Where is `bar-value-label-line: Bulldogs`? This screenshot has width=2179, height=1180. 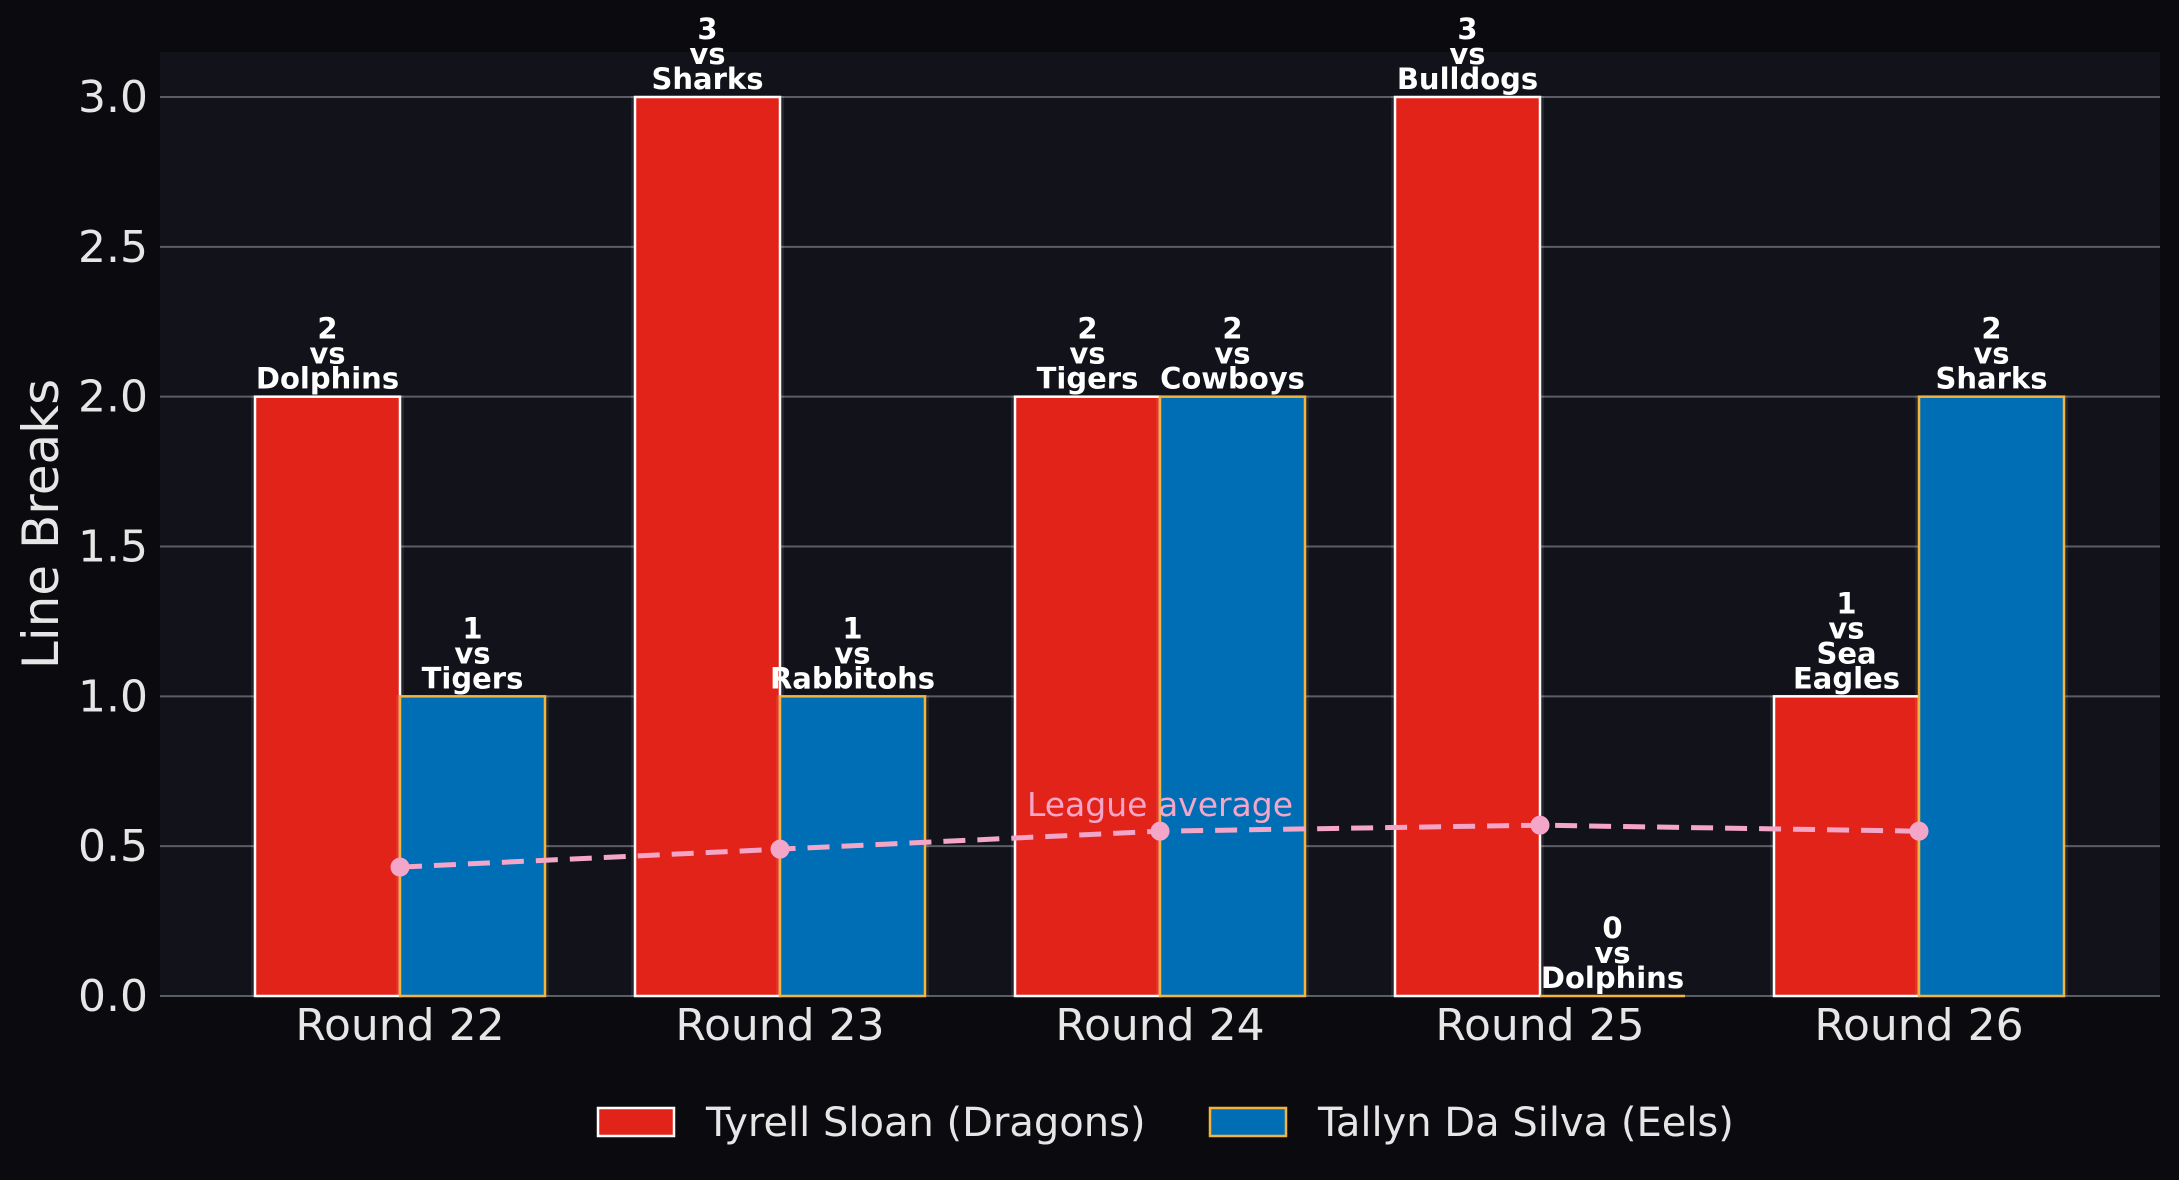 bar-value-label-line: Bulldogs is located at coordinates (1467, 79).